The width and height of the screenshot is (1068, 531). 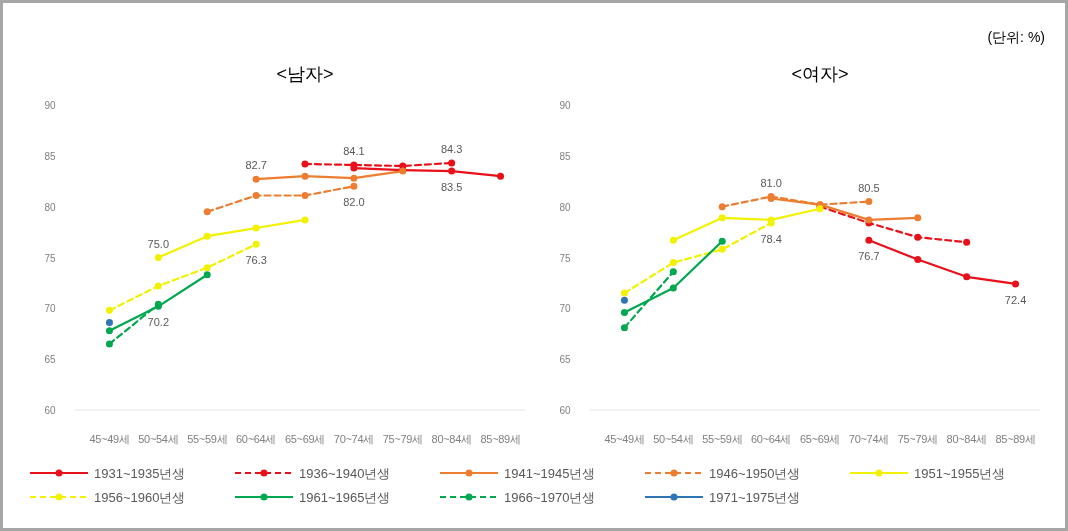 I want to click on legend-label: 1931~1935년생, so click(x=140, y=473).